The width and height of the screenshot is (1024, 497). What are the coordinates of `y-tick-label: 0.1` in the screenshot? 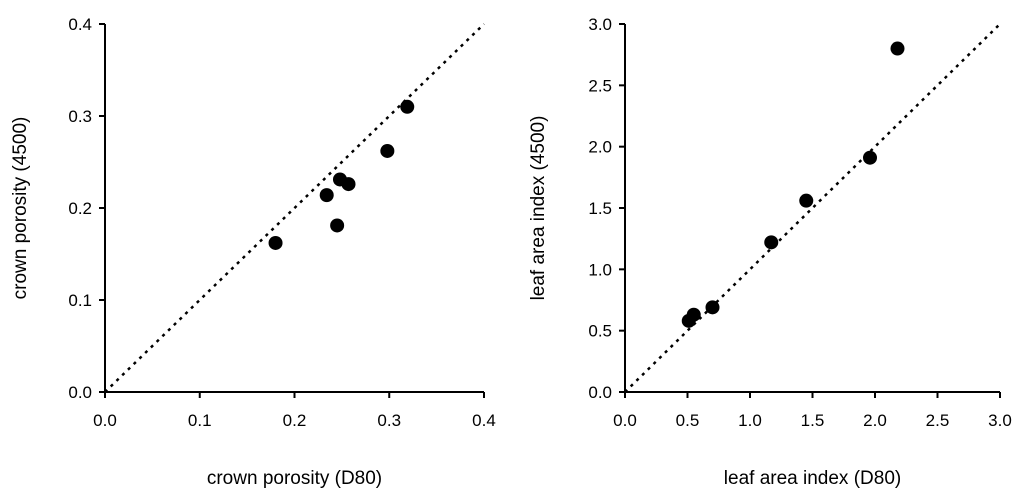 It's located at (80, 300).